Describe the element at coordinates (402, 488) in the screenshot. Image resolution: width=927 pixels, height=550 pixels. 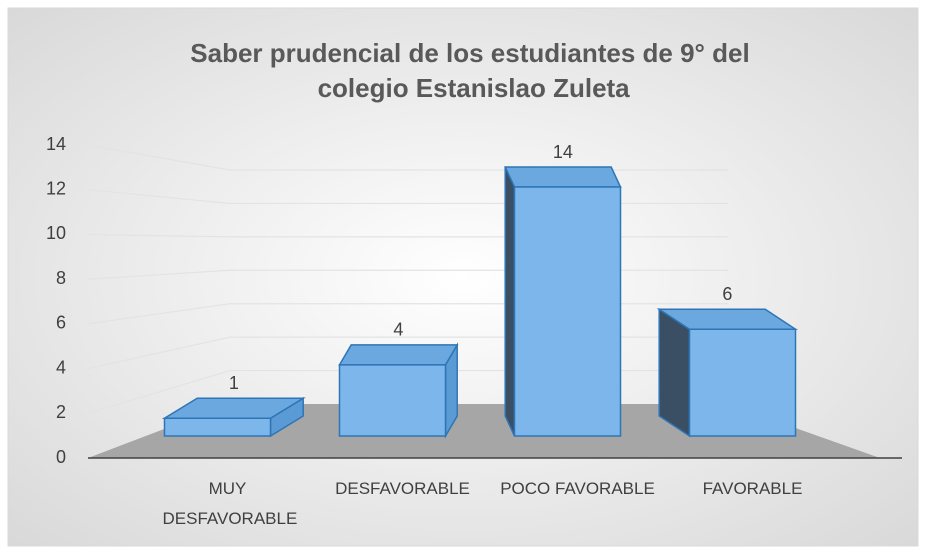
I see `x-tick-label: DESFAVORABLE` at that location.